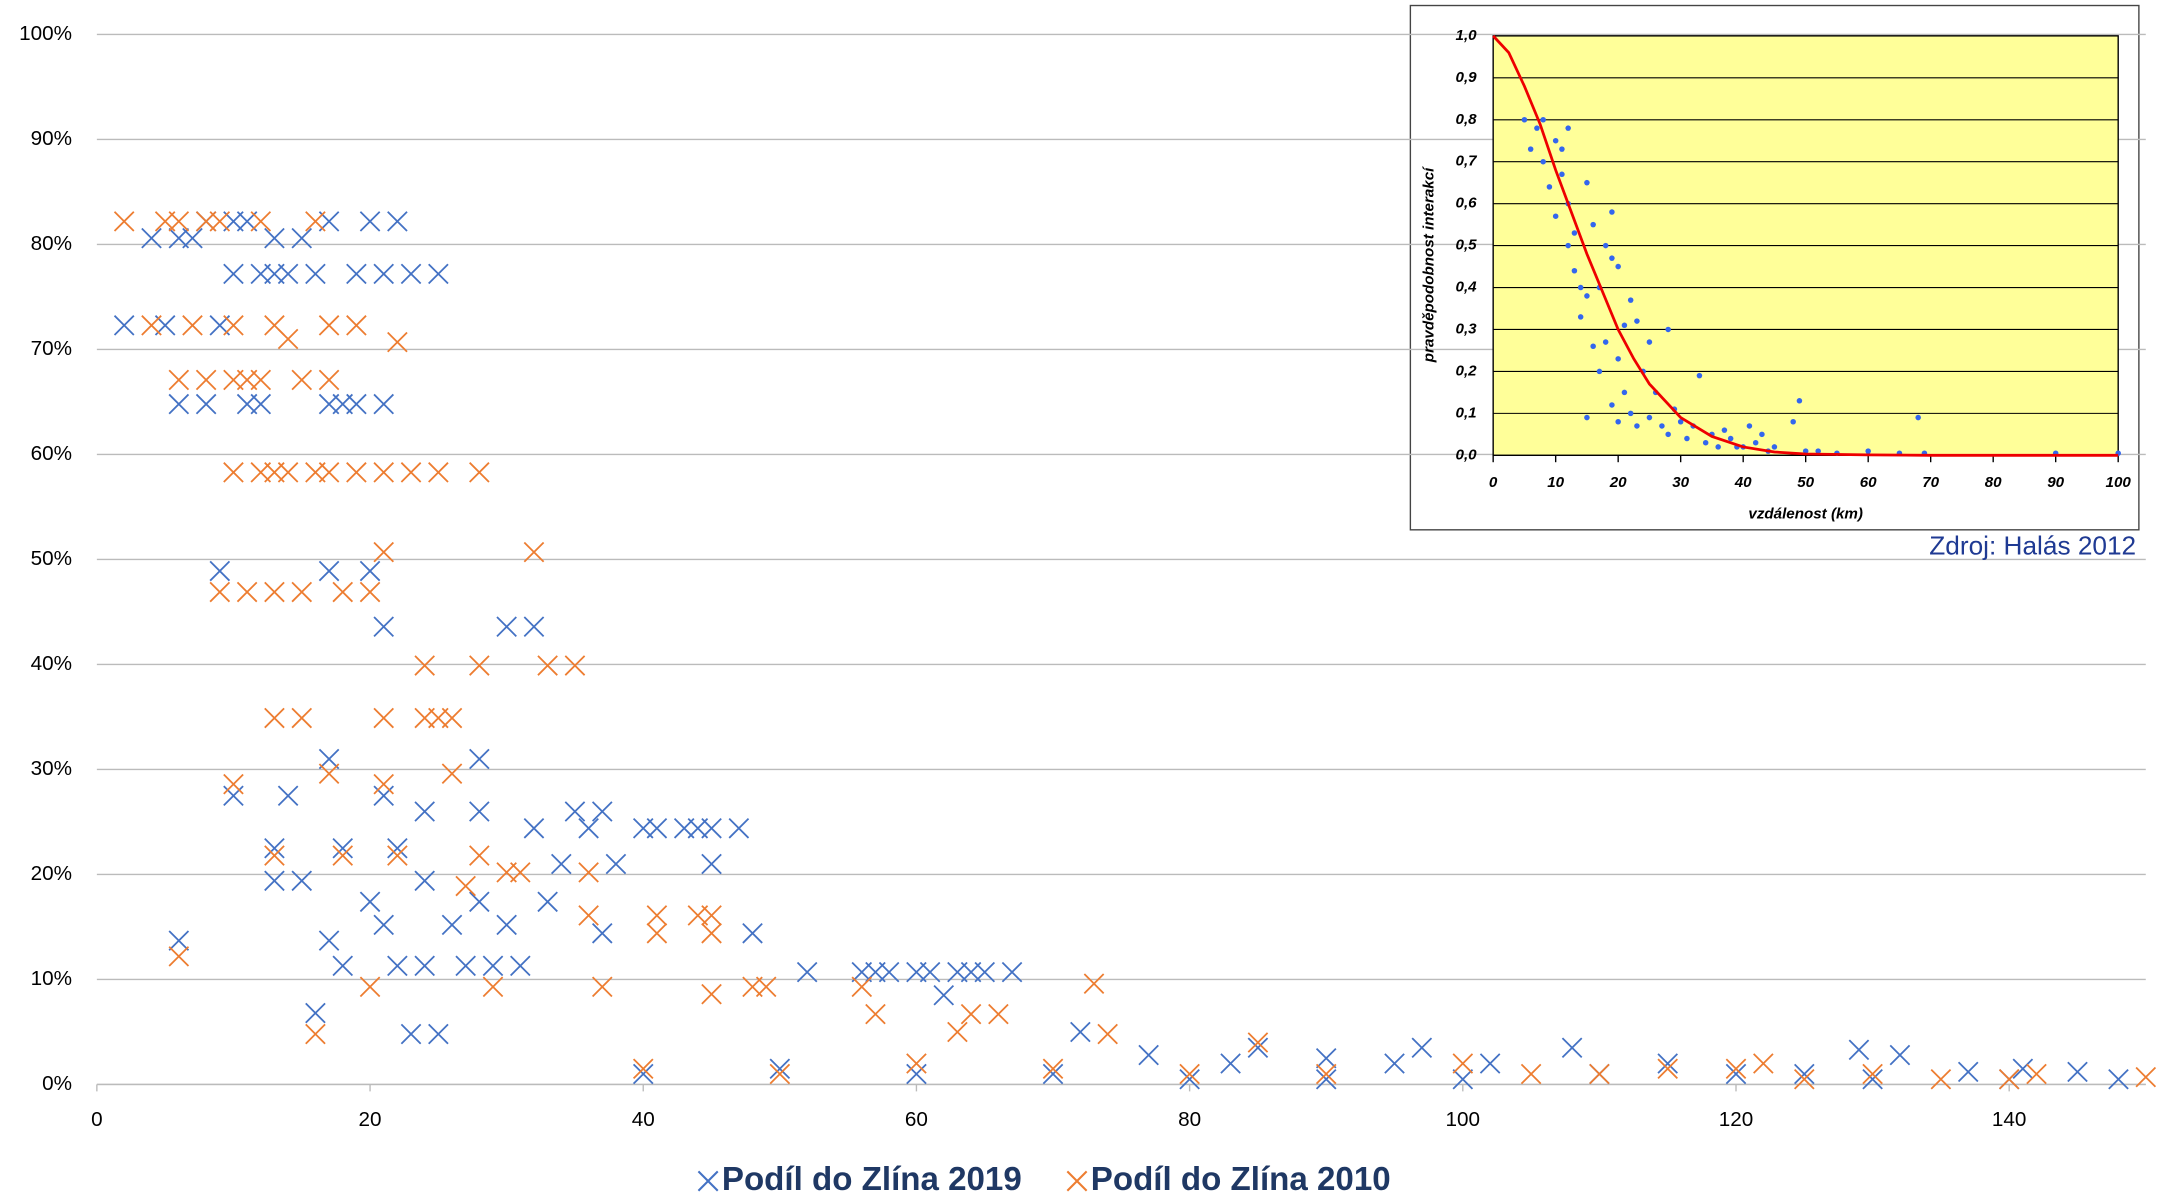 The image size is (2164, 1199). I want to click on y-tick-label: 0,5, so click(1467, 245).